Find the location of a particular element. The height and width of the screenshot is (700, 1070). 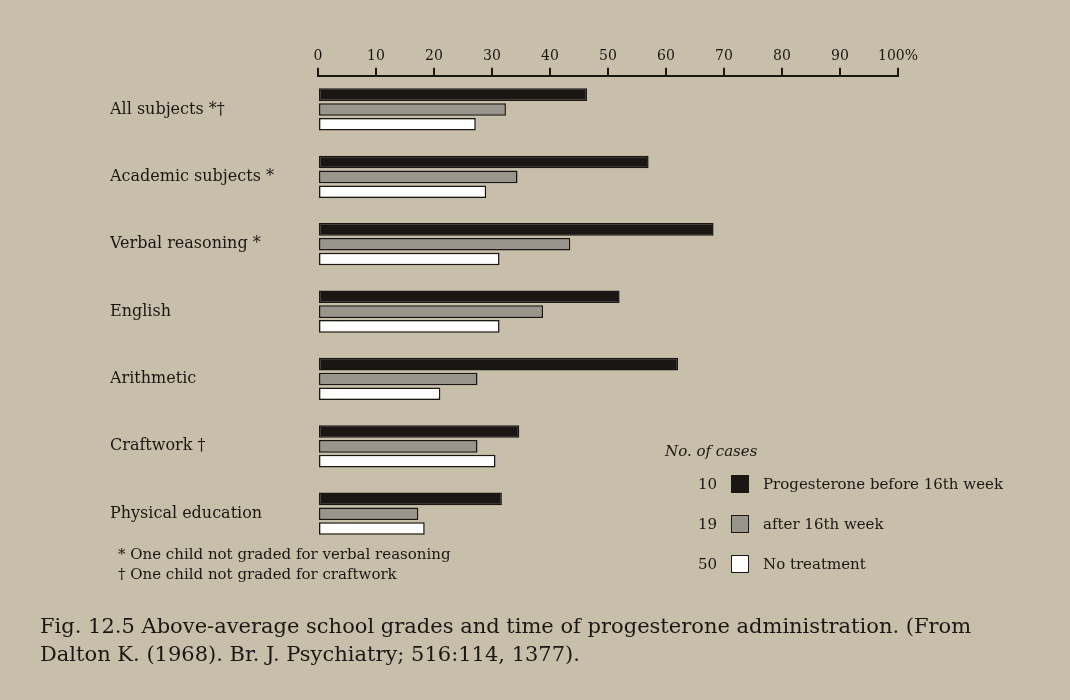

y-tick-label: English is located at coordinates (140, 310).